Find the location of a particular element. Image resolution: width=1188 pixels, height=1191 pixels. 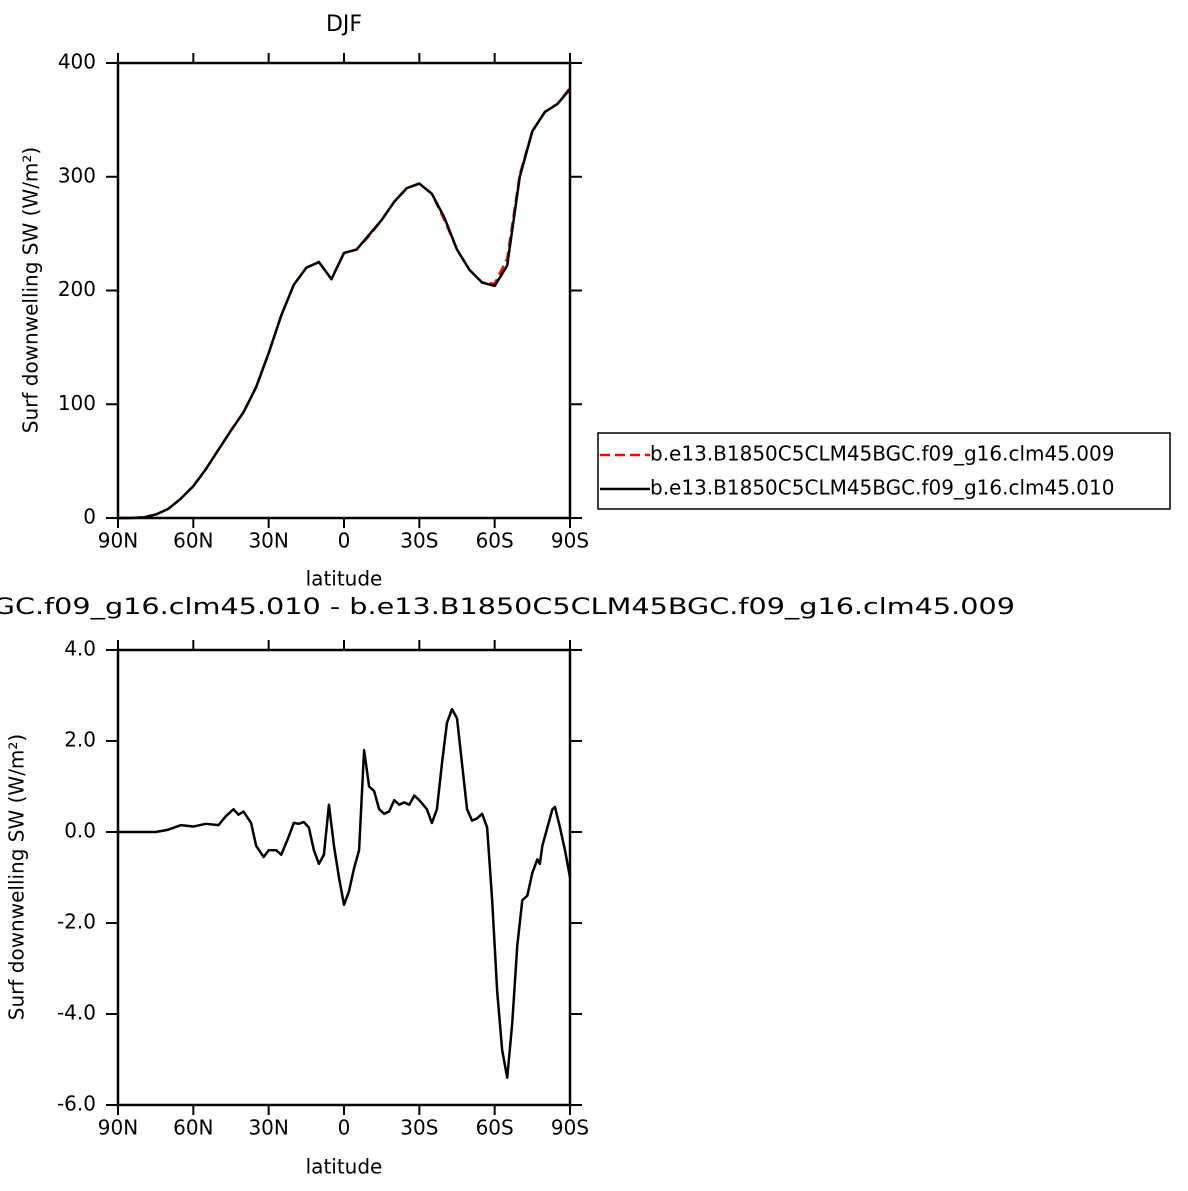

y-tick-label: 0 is located at coordinates (89, 517).